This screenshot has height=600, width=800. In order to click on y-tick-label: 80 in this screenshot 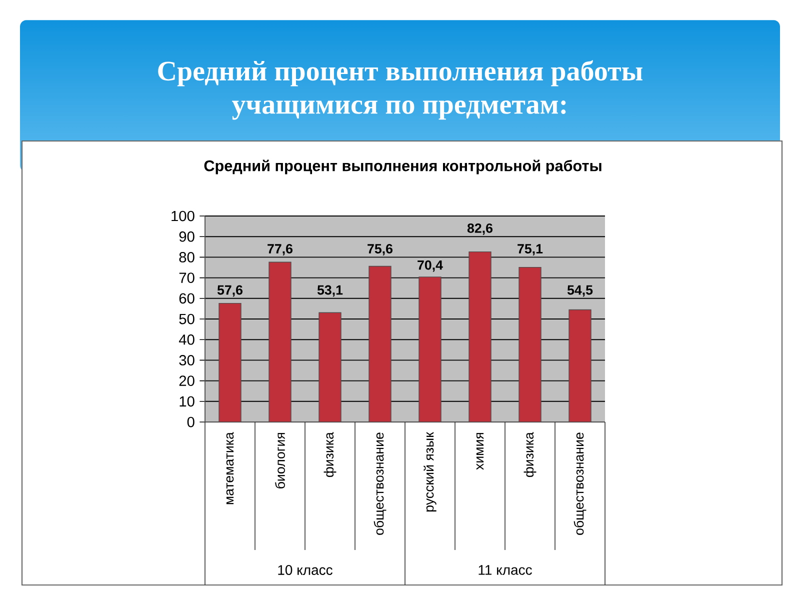, I will do `click(186, 257)`.